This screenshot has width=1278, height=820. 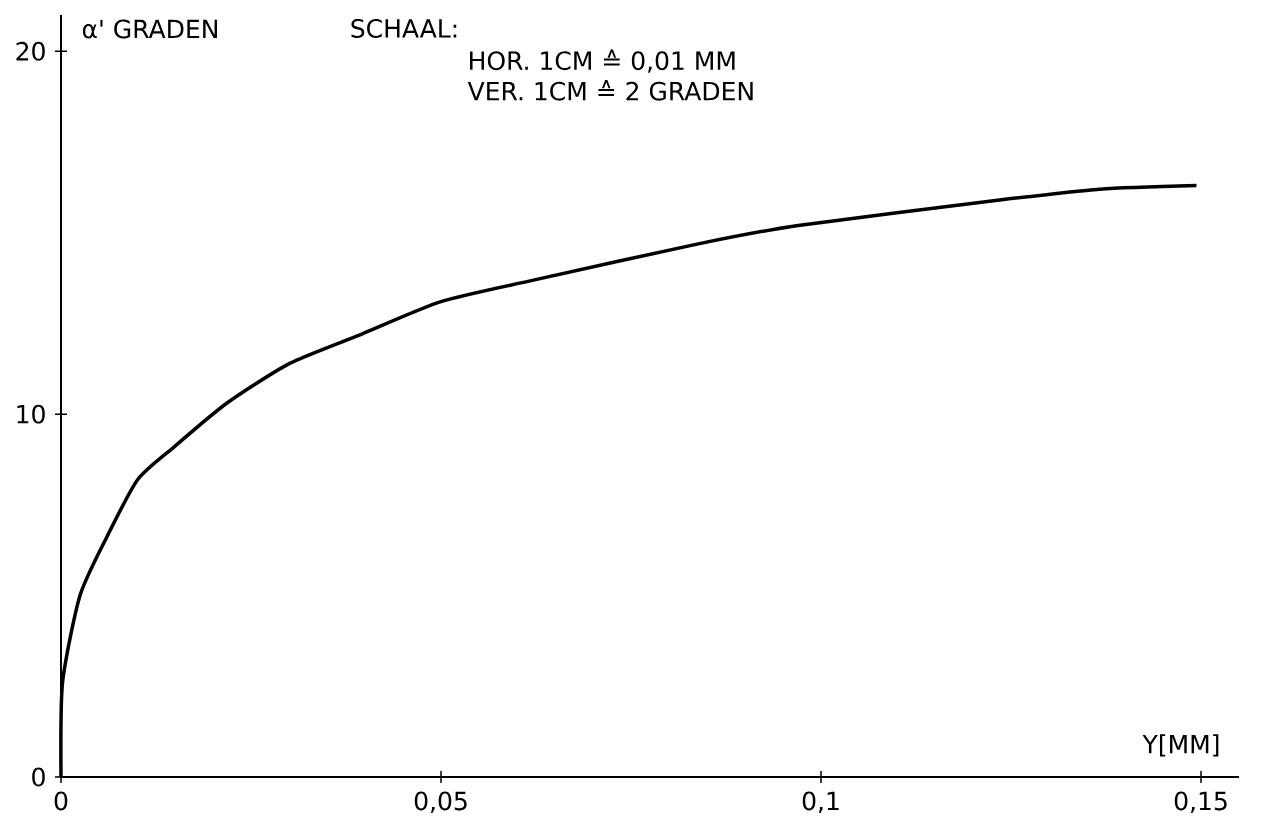 What do you see at coordinates (30, 51) in the screenshot?
I see `y-tick-label: 20` at bounding box center [30, 51].